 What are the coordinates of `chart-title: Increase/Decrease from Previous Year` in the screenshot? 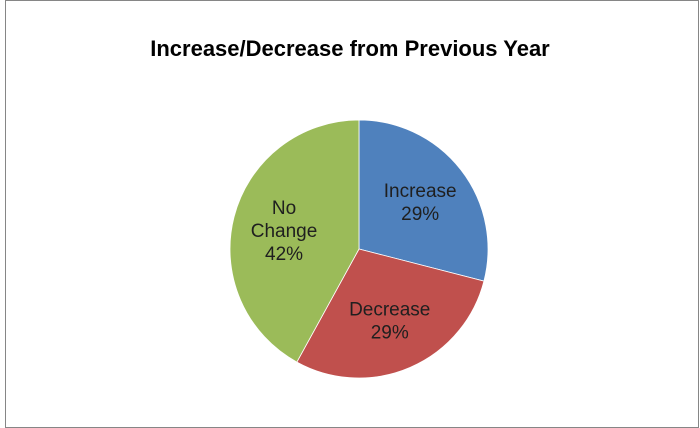 It's located at (350, 48).